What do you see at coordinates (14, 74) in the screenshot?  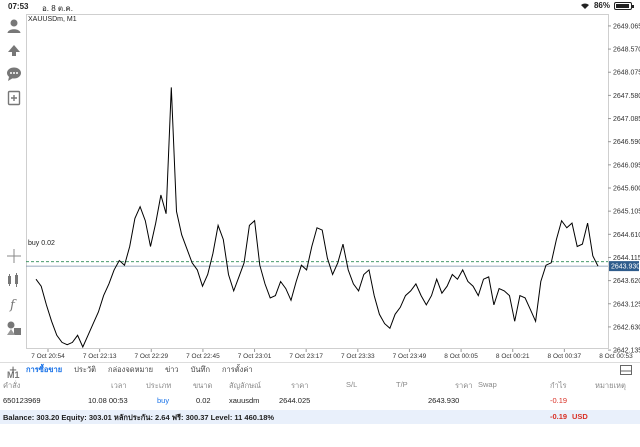 I see `chat-icon` at bounding box center [14, 74].